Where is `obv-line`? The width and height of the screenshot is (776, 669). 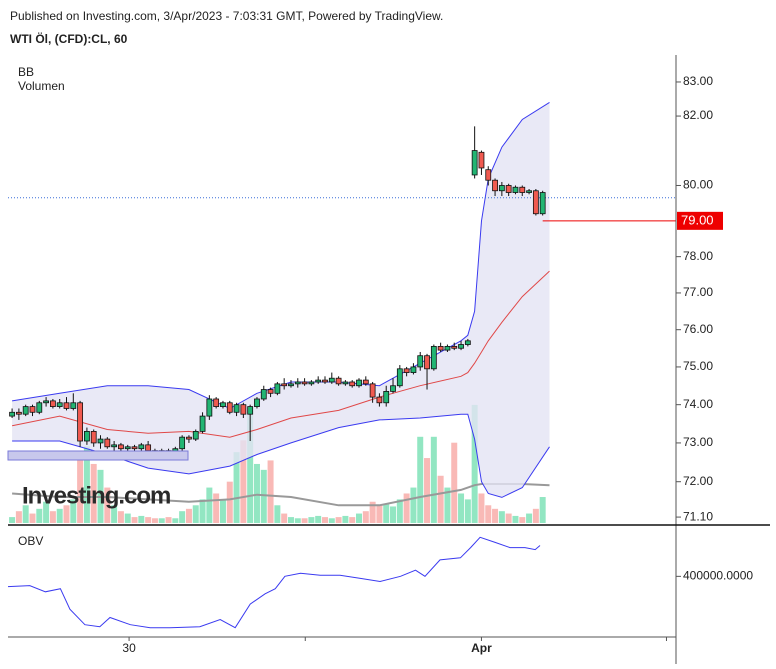 obv-line is located at coordinates (274, 582).